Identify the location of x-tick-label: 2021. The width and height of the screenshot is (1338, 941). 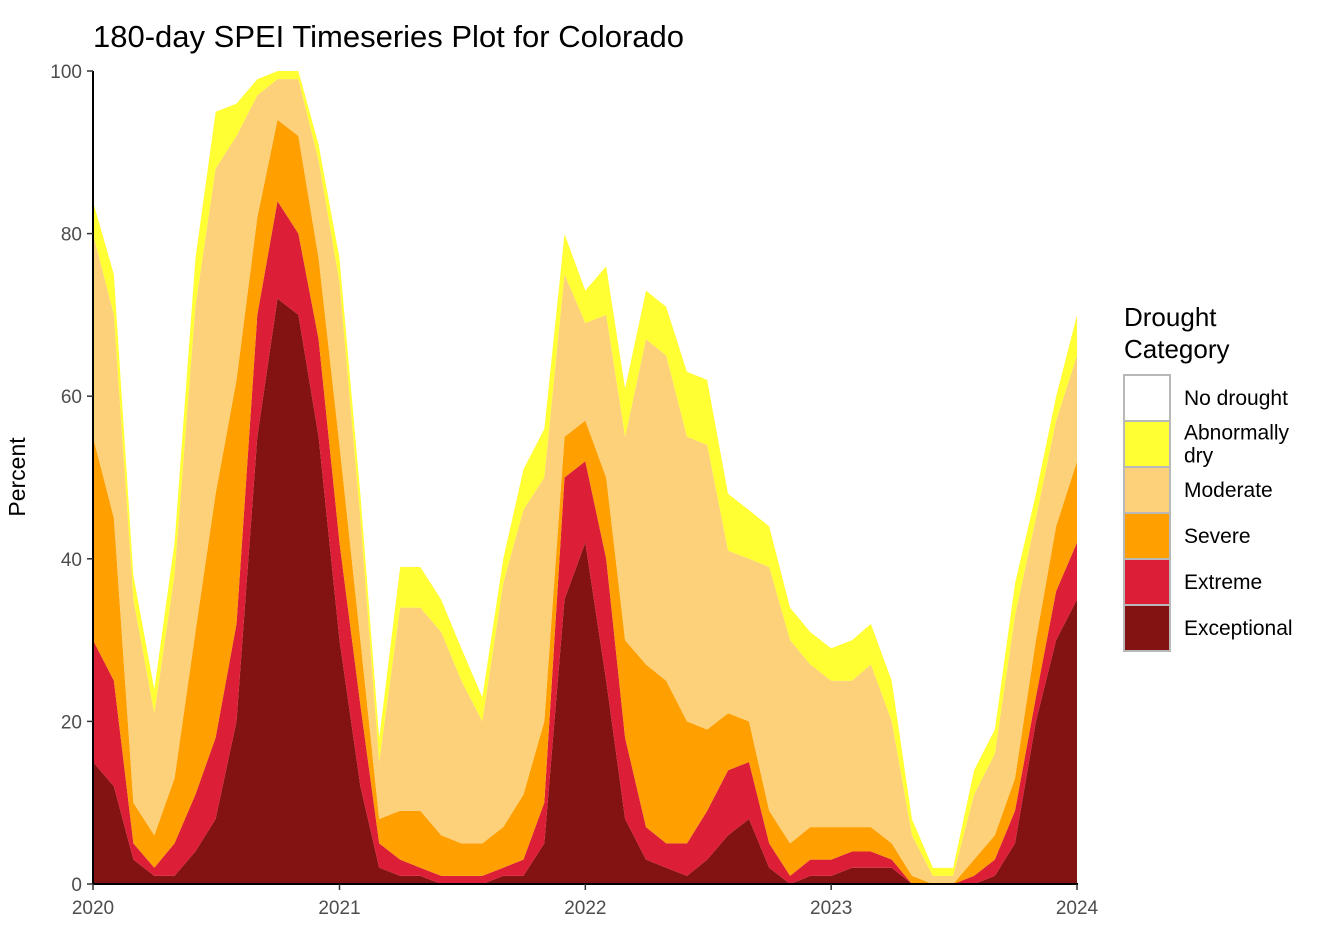
(339, 908).